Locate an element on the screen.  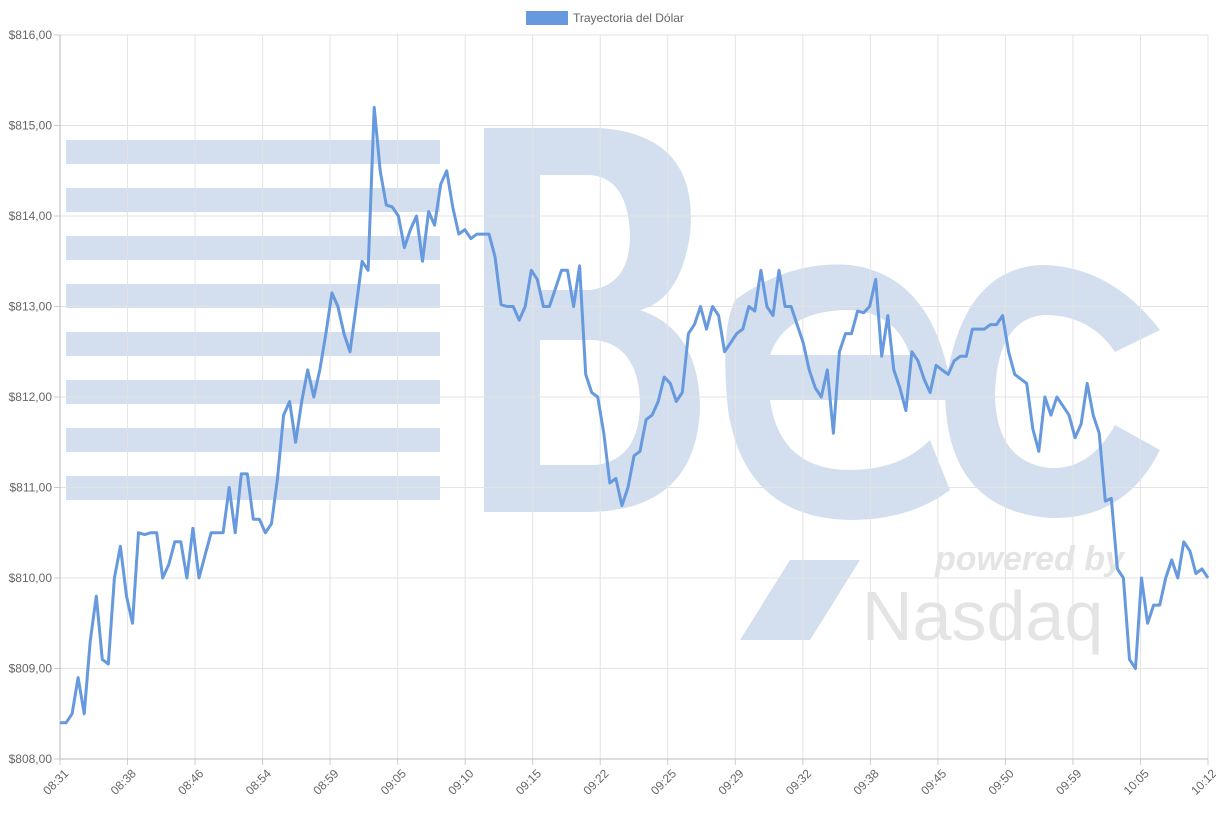
x-tick-label: 08:59 is located at coordinates (325, 781).